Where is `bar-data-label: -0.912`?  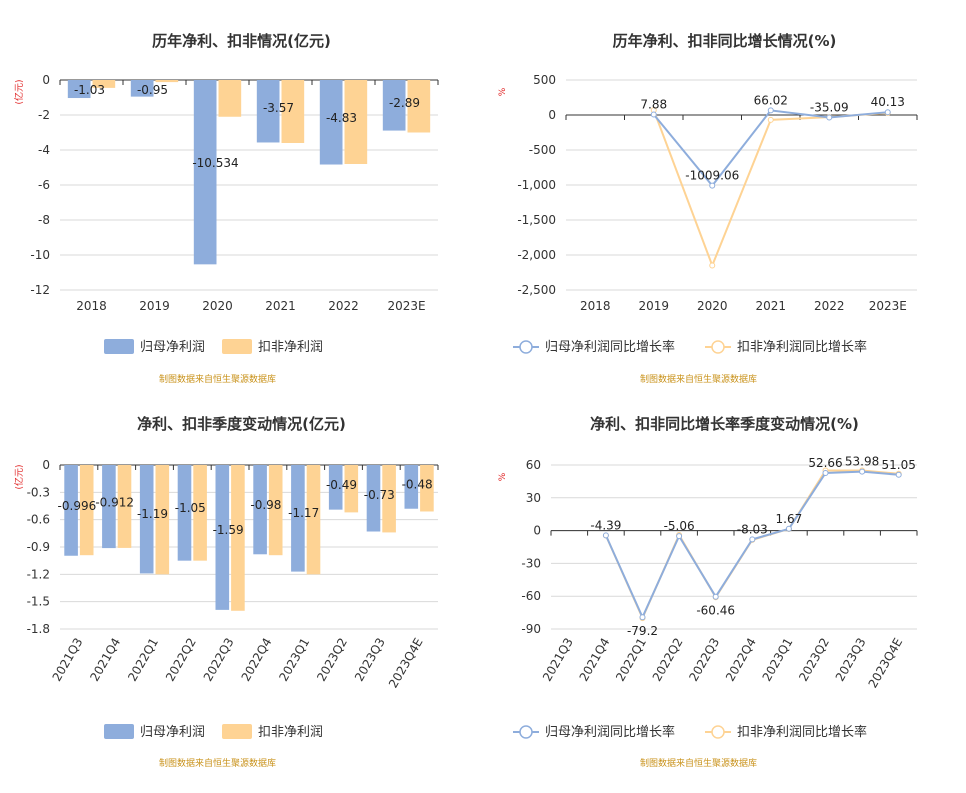 bar-data-label: -0.912 is located at coordinates (114, 502).